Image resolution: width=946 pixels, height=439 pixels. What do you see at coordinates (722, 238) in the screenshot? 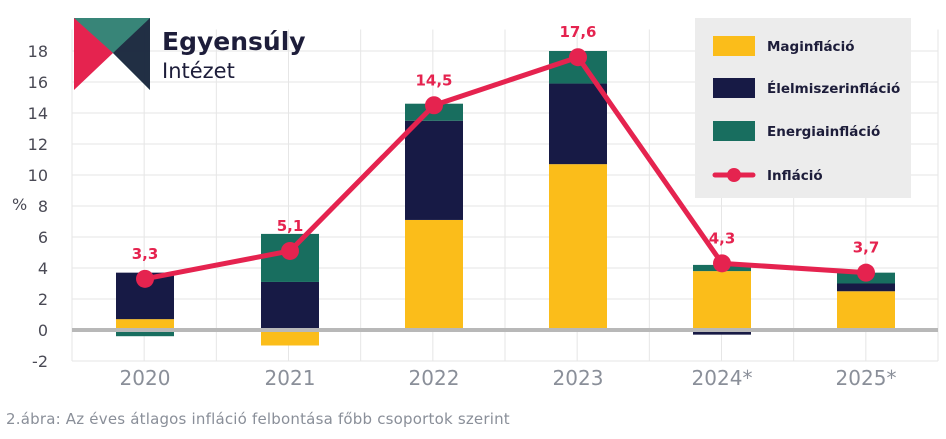
I see `data-label: 4,3` at bounding box center [722, 238].